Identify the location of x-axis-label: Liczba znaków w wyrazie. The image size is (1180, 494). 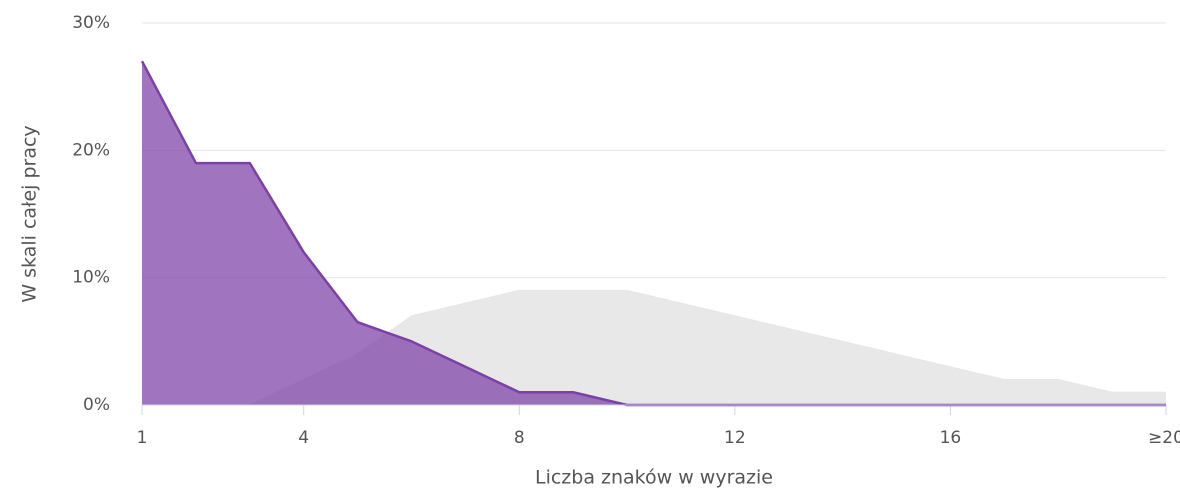
(654, 478).